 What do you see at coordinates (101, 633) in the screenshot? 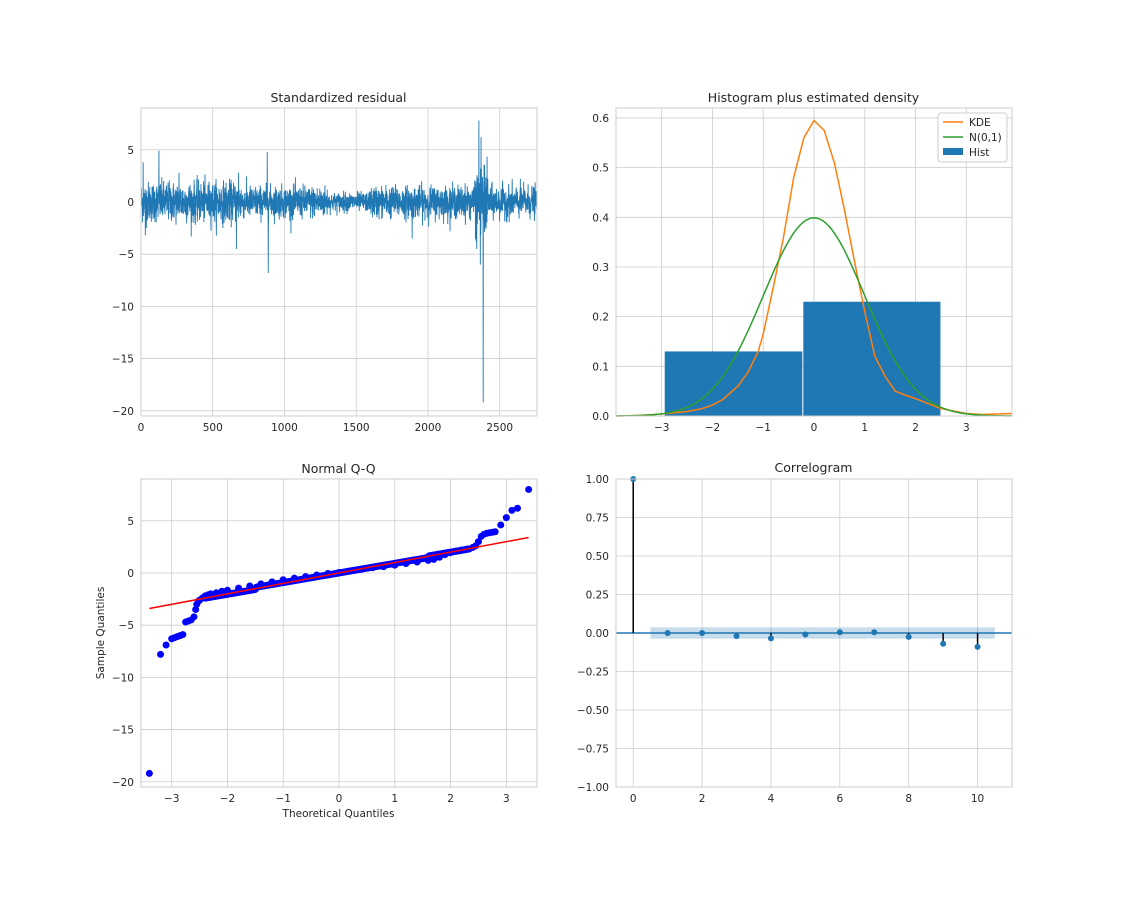
I see `qq-ylabel: Sample Quantiles` at bounding box center [101, 633].